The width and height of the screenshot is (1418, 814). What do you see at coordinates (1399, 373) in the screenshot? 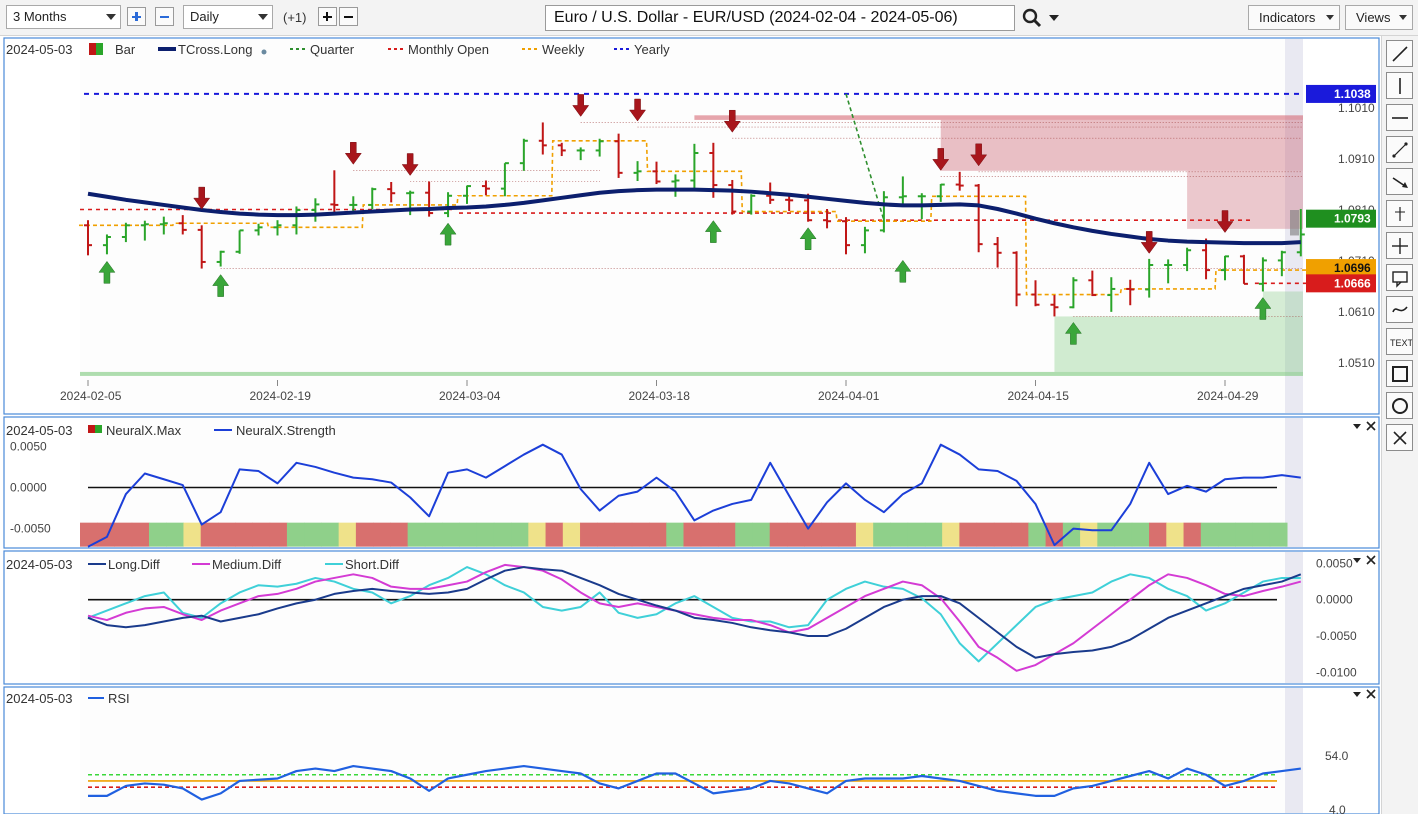
I see `rectangle-button` at bounding box center [1399, 373].